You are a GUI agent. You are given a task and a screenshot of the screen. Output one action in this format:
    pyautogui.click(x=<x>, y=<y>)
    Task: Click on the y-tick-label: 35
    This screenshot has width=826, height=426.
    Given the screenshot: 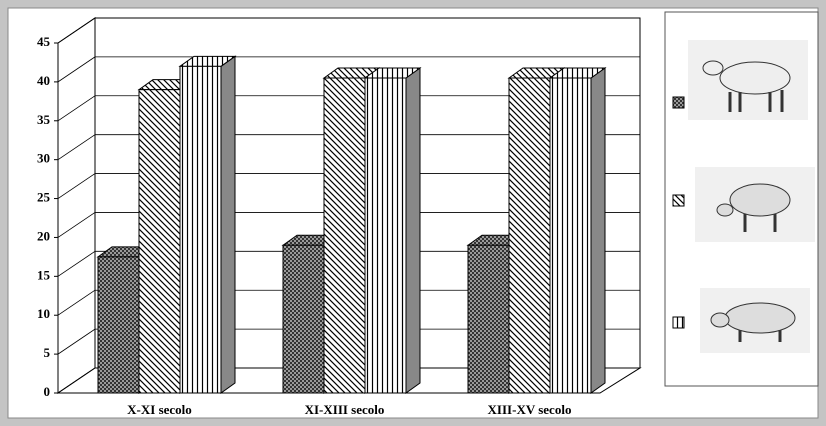 What is the action you would take?
    pyautogui.click(x=44, y=119)
    